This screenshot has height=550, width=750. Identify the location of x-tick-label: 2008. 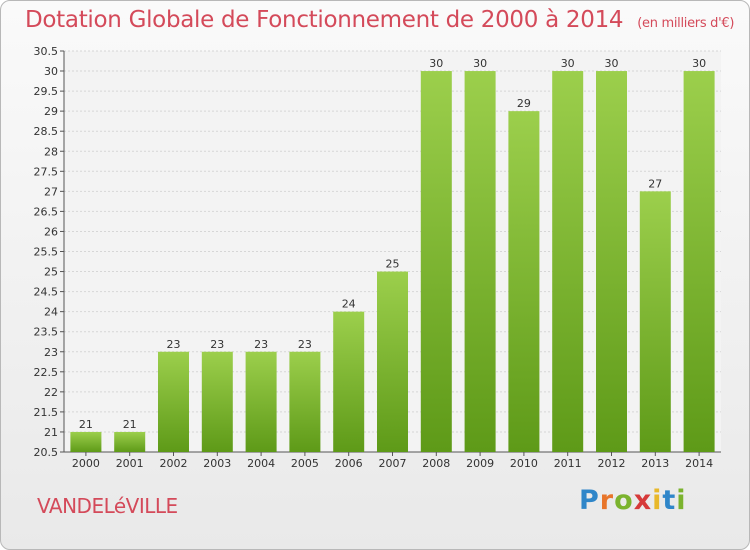
(436, 463).